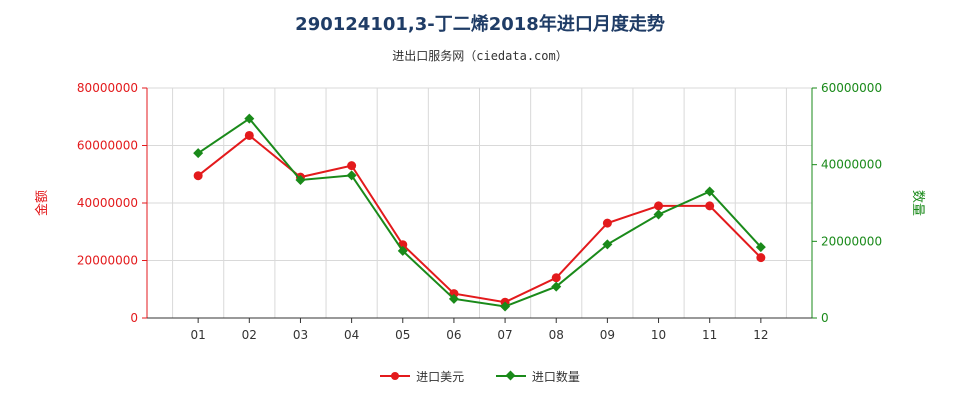 The width and height of the screenshot is (960, 400). What do you see at coordinates (107, 146) in the screenshot?
I see `y-left-tick-label: 60000000` at bounding box center [107, 146].